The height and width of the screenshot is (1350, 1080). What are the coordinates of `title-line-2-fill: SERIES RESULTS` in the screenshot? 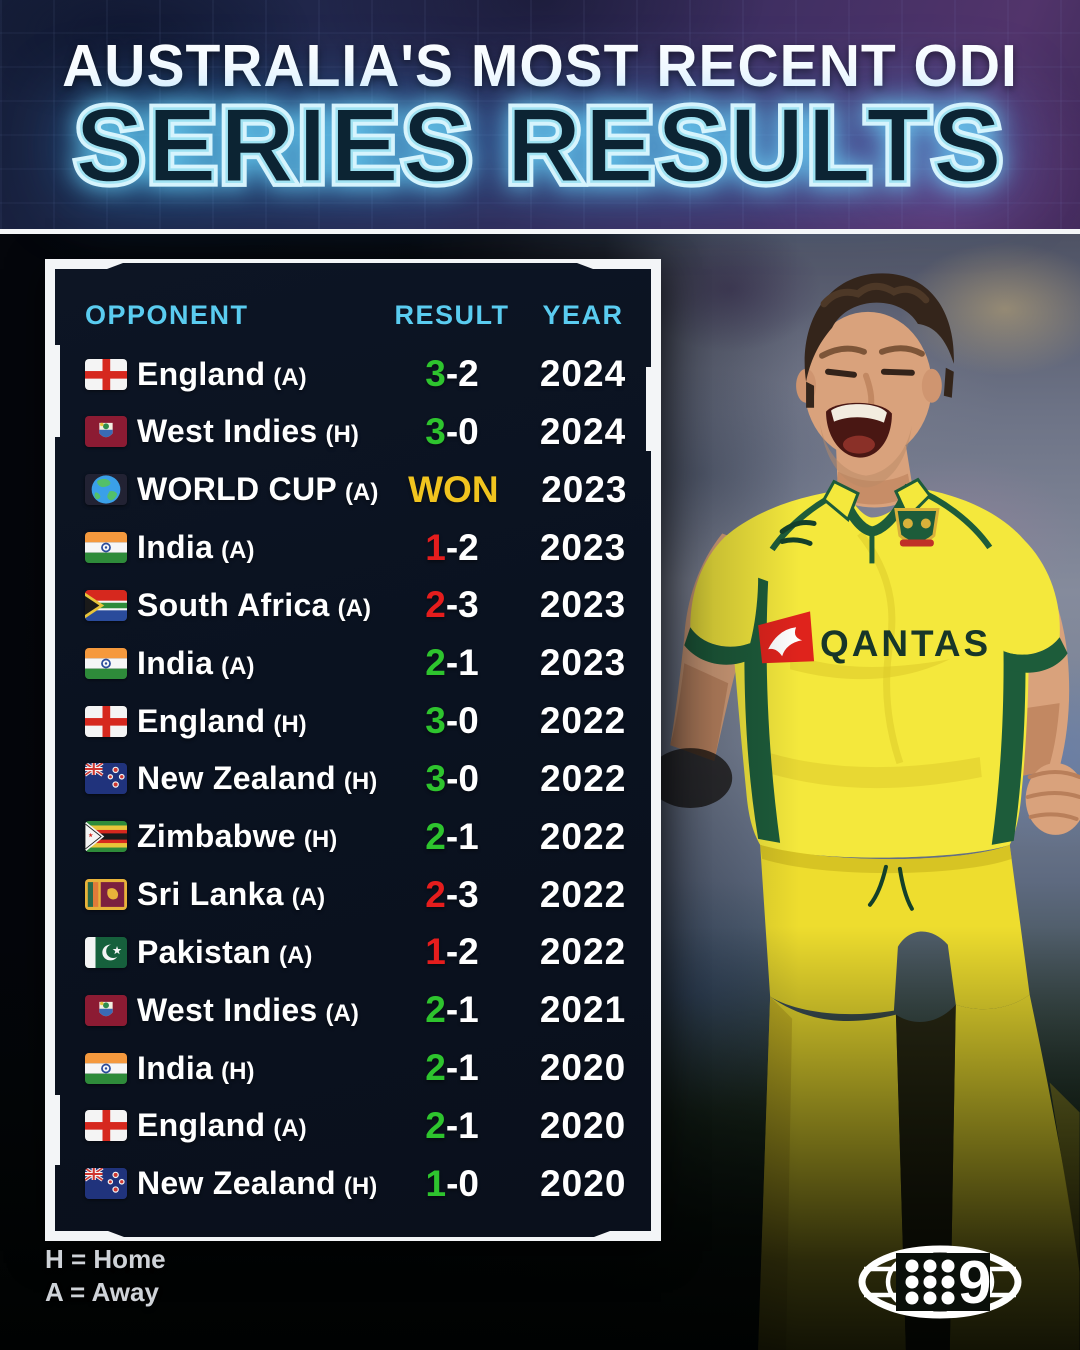 It's located at (539, 146).